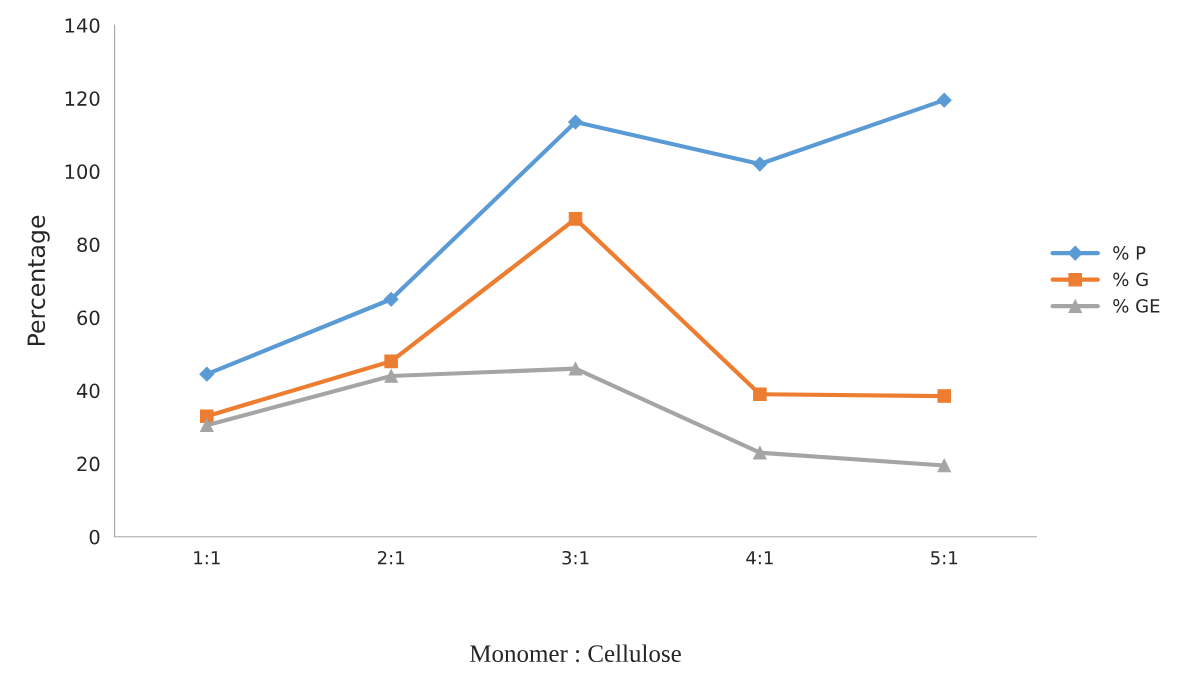  What do you see at coordinates (82, 172) in the screenshot?
I see `y-tick-label: 100` at bounding box center [82, 172].